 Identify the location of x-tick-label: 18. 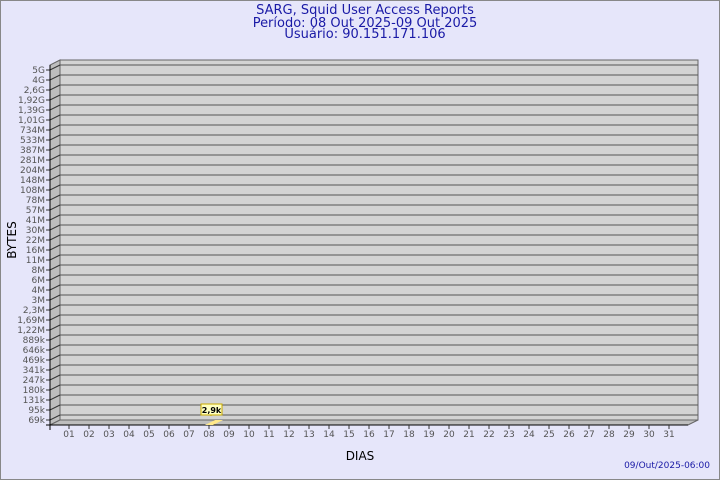
(409, 435).